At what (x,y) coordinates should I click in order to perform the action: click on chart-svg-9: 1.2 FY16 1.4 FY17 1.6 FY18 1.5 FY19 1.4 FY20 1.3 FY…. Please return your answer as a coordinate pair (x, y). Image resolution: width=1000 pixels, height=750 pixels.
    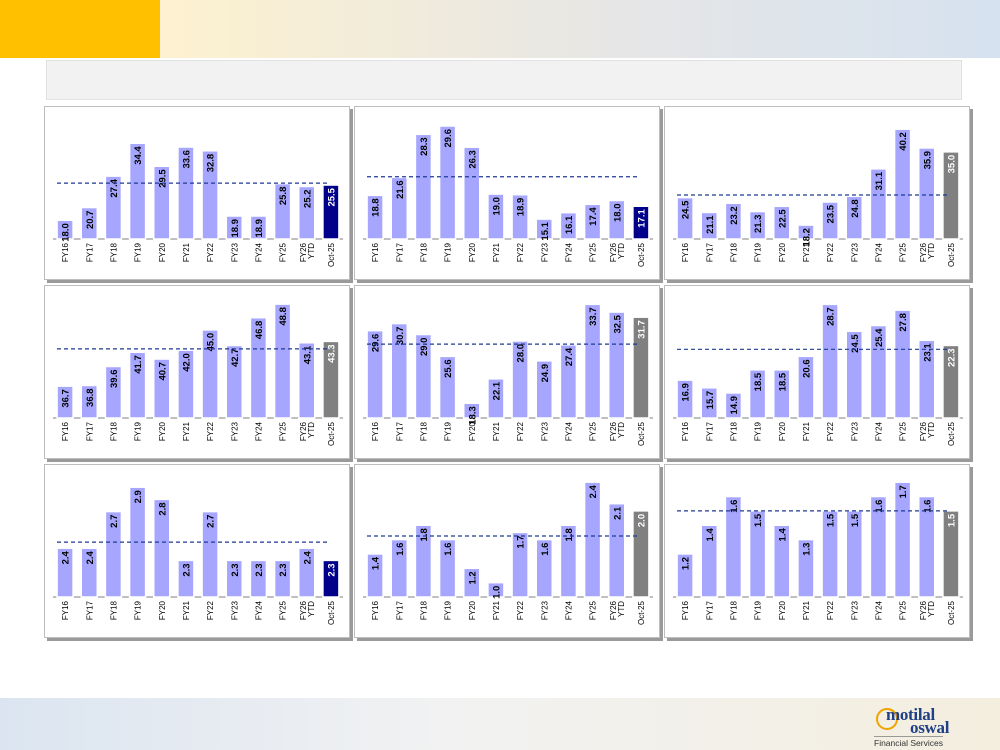
    Looking at the image, I should click on (818, 553).